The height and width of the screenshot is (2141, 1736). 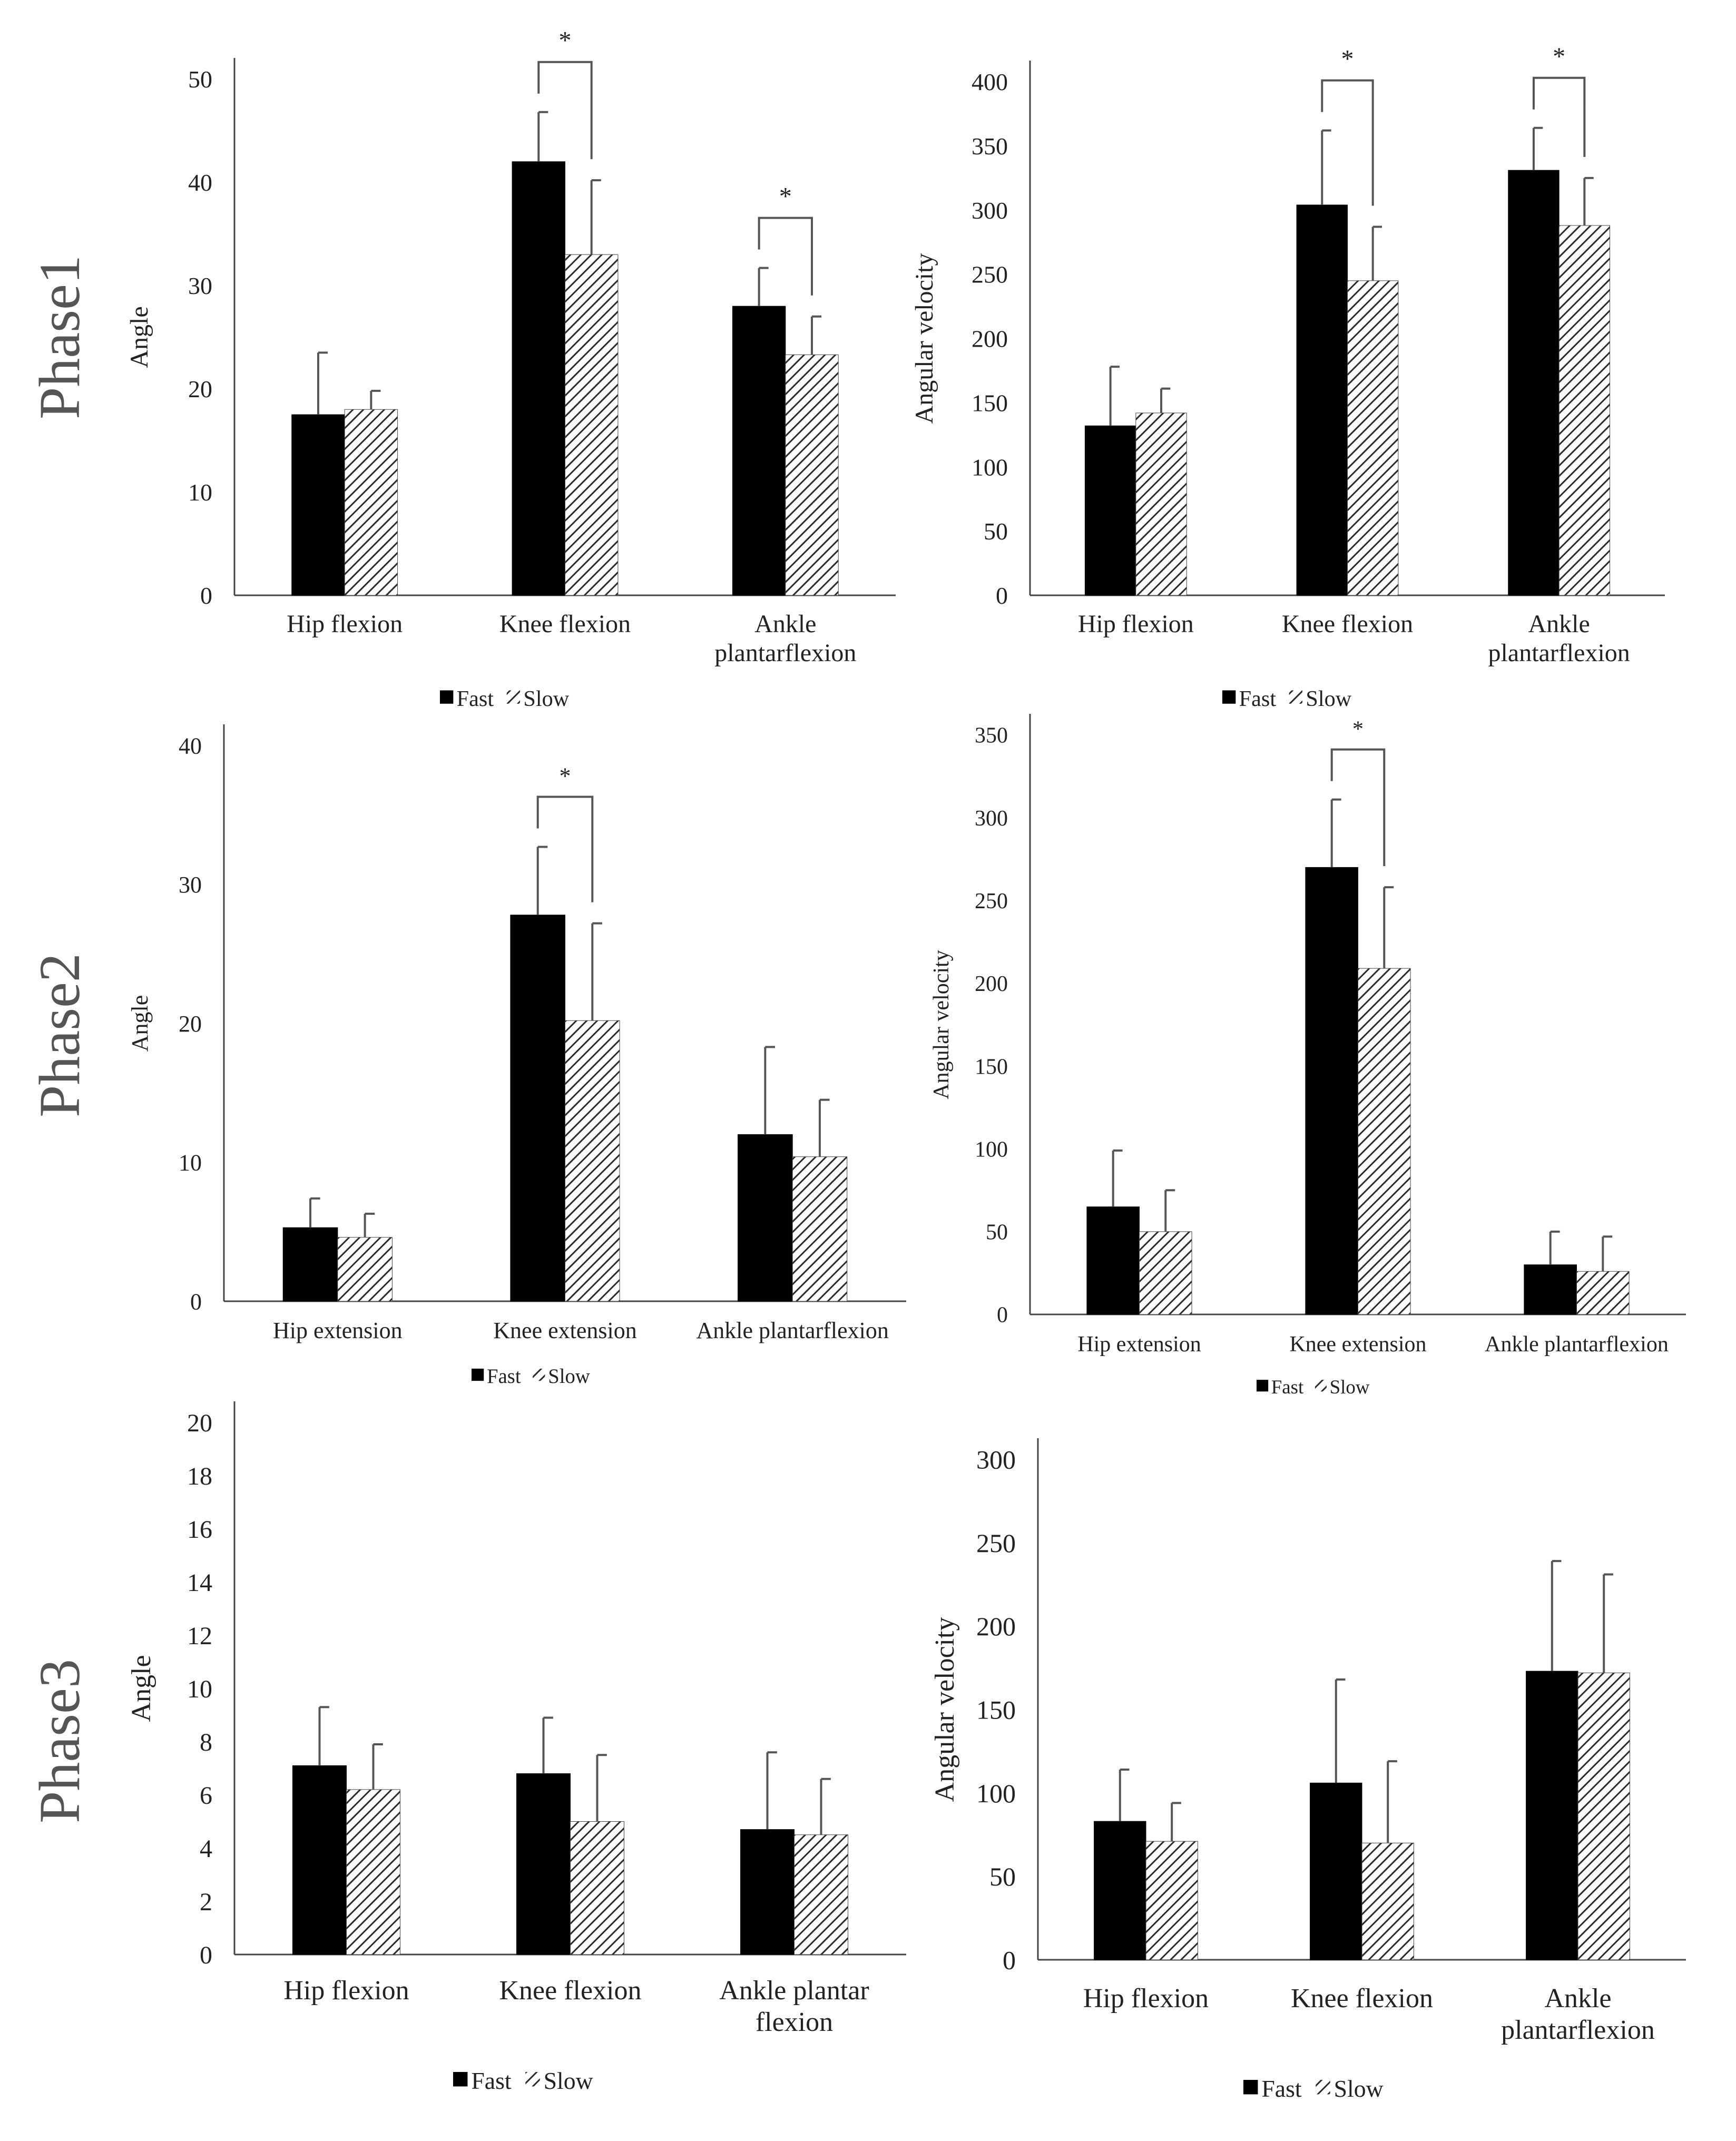 I want to click on y-tick-label: 2, so click(x=206, y=1902).